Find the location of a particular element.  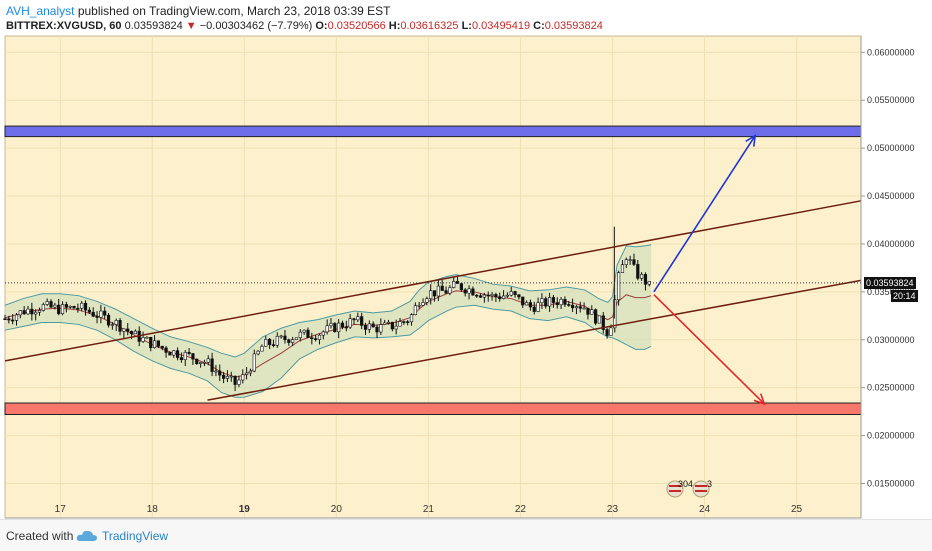

x-tick-label: 18 is located at coordinates (153, 509).